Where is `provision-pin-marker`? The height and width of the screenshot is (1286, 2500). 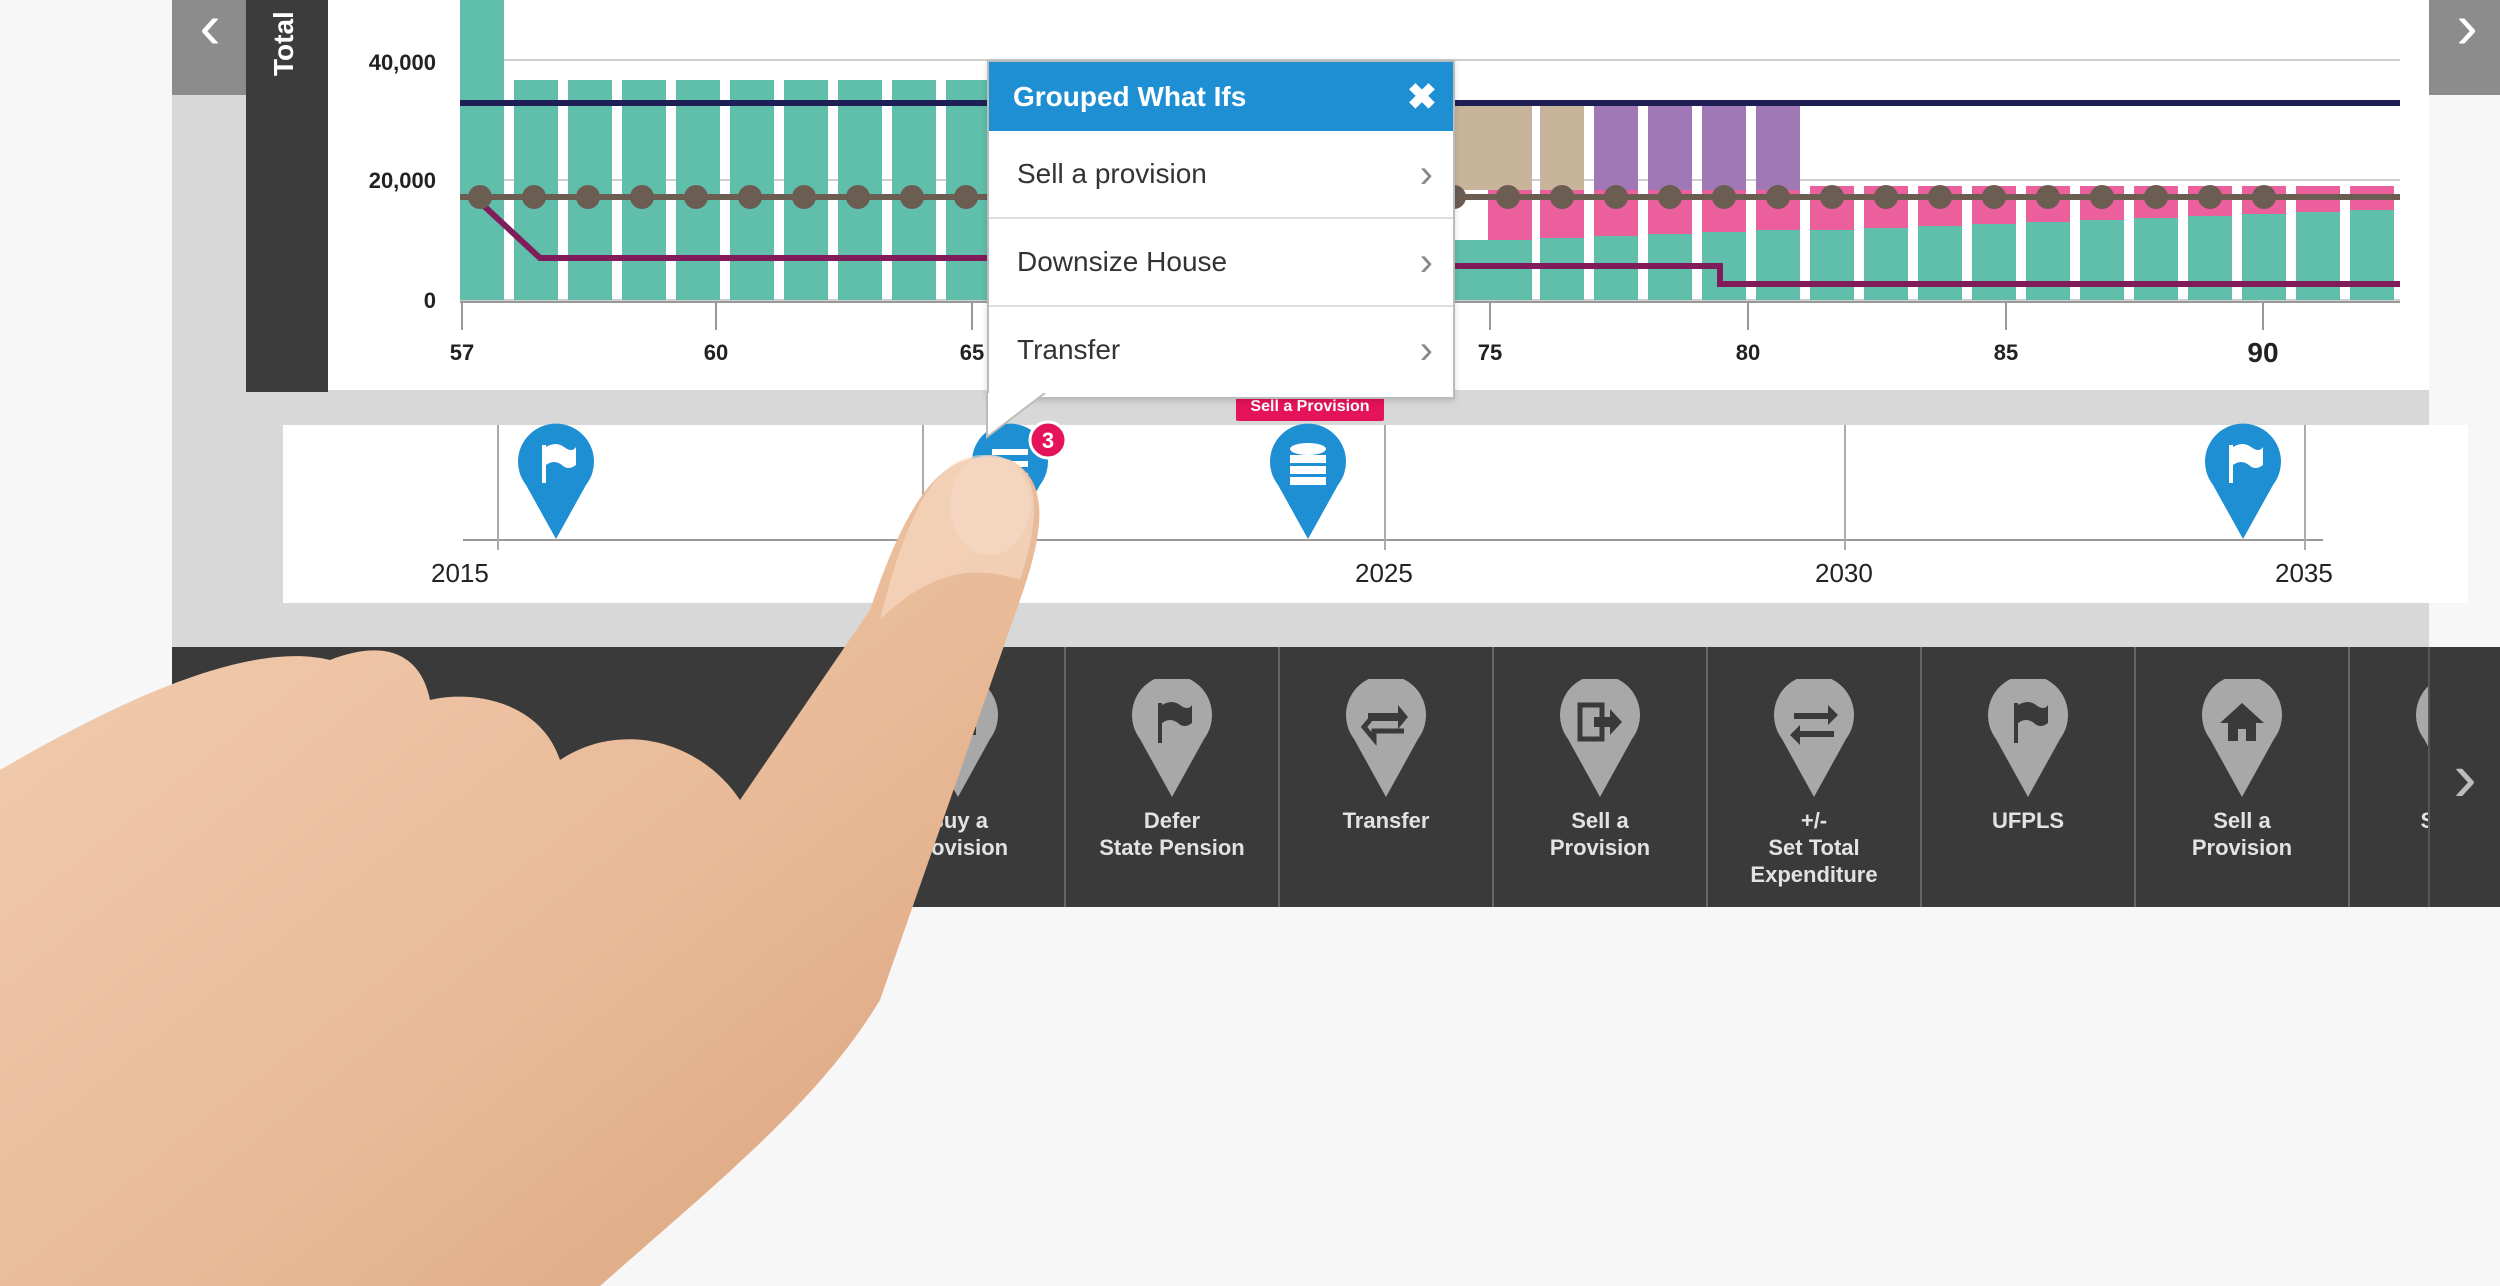
provision-pin-marker is located at coordinates (1308, 482).